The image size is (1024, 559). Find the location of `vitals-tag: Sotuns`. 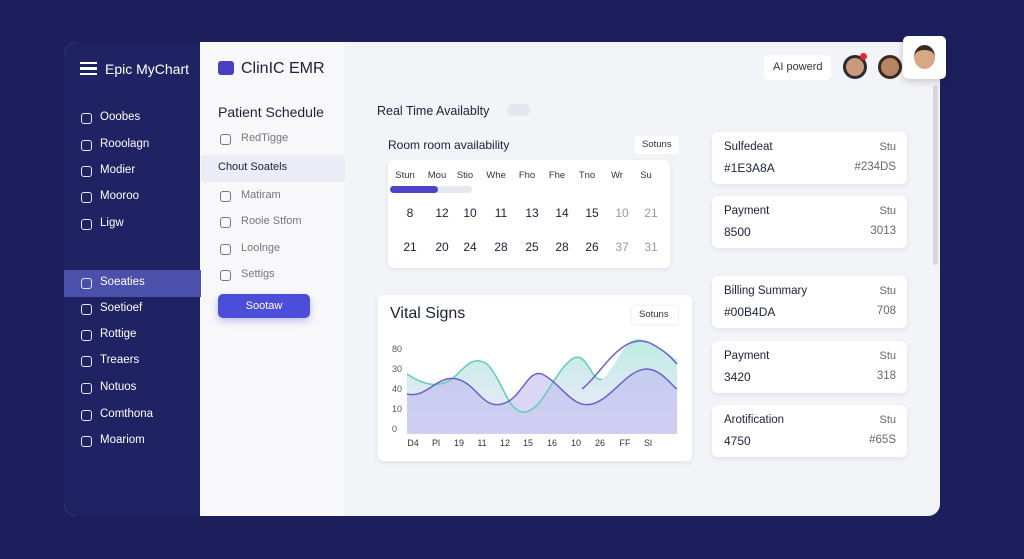

vitals-tag: Sotuns is located at coordinates (654, 314).